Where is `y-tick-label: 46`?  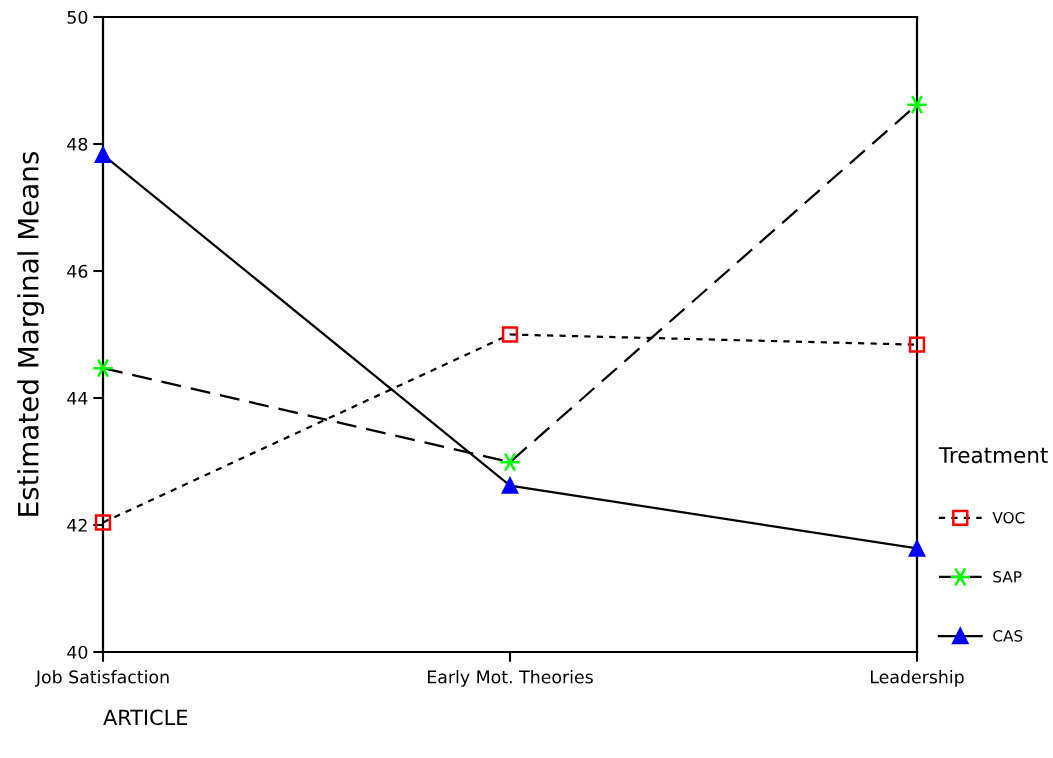 y-tick-label: 46 is located at coordinates (77, 271).